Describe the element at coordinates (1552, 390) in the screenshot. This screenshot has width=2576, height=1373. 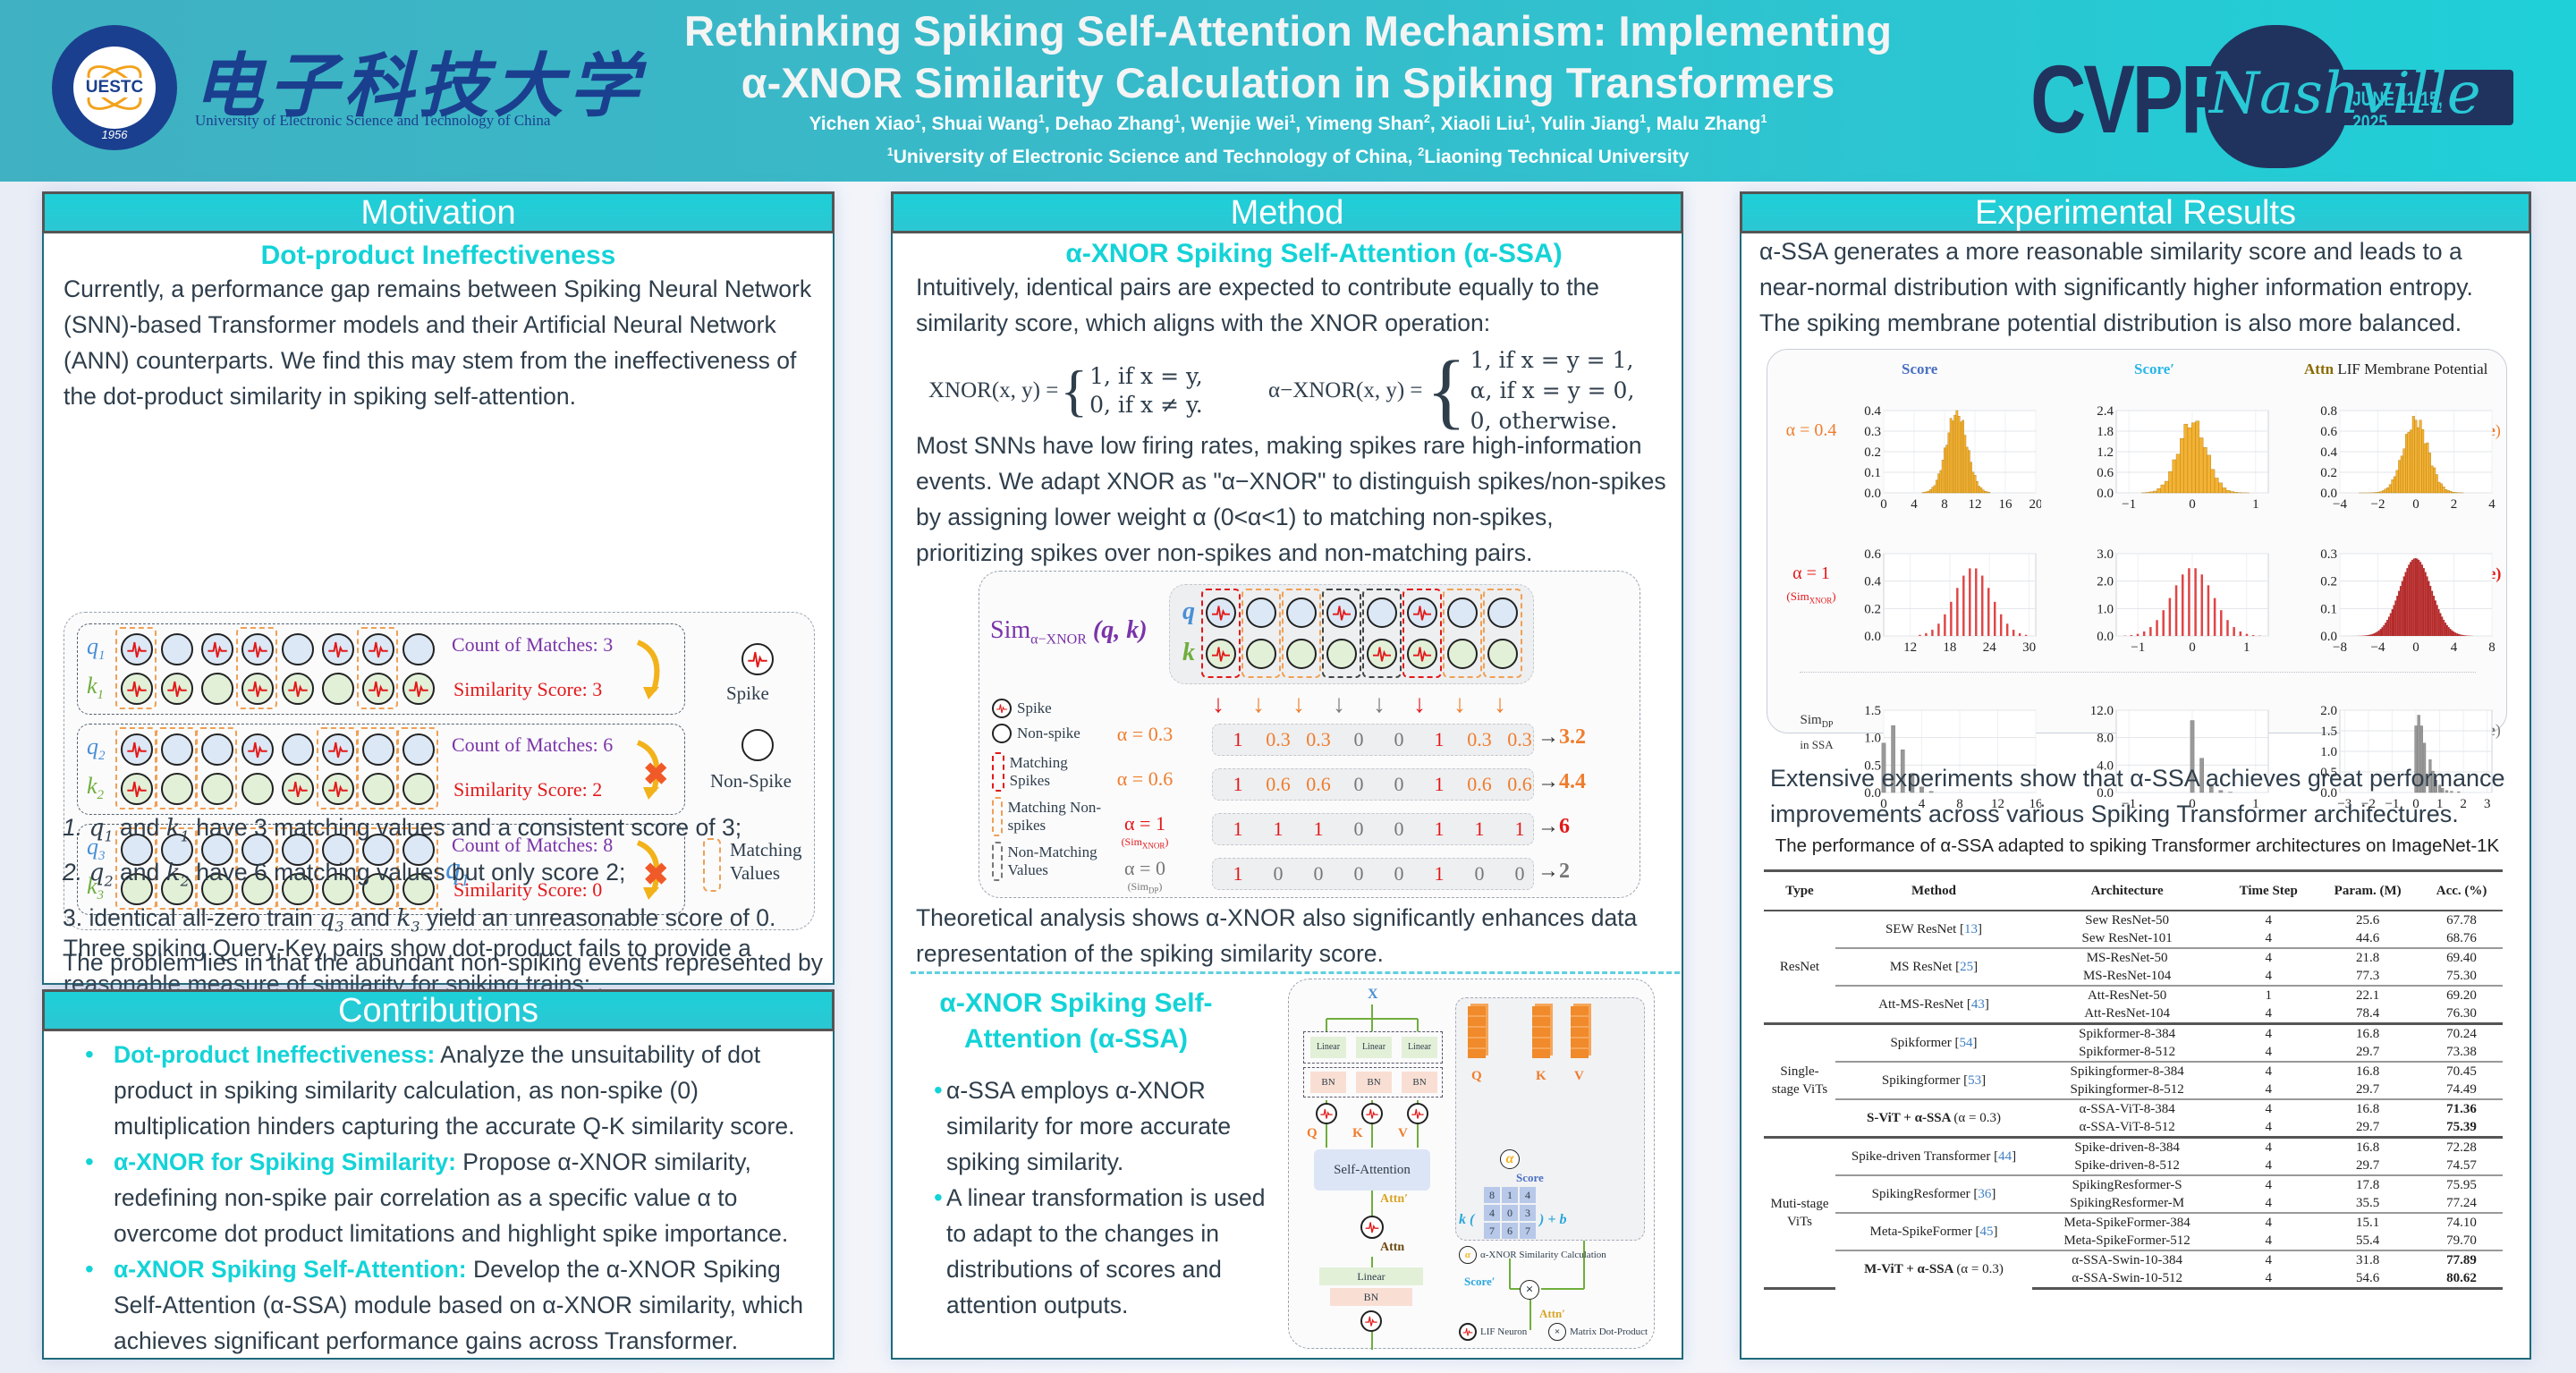
I see `formula-case: α, if x = y = 0,` at that location.